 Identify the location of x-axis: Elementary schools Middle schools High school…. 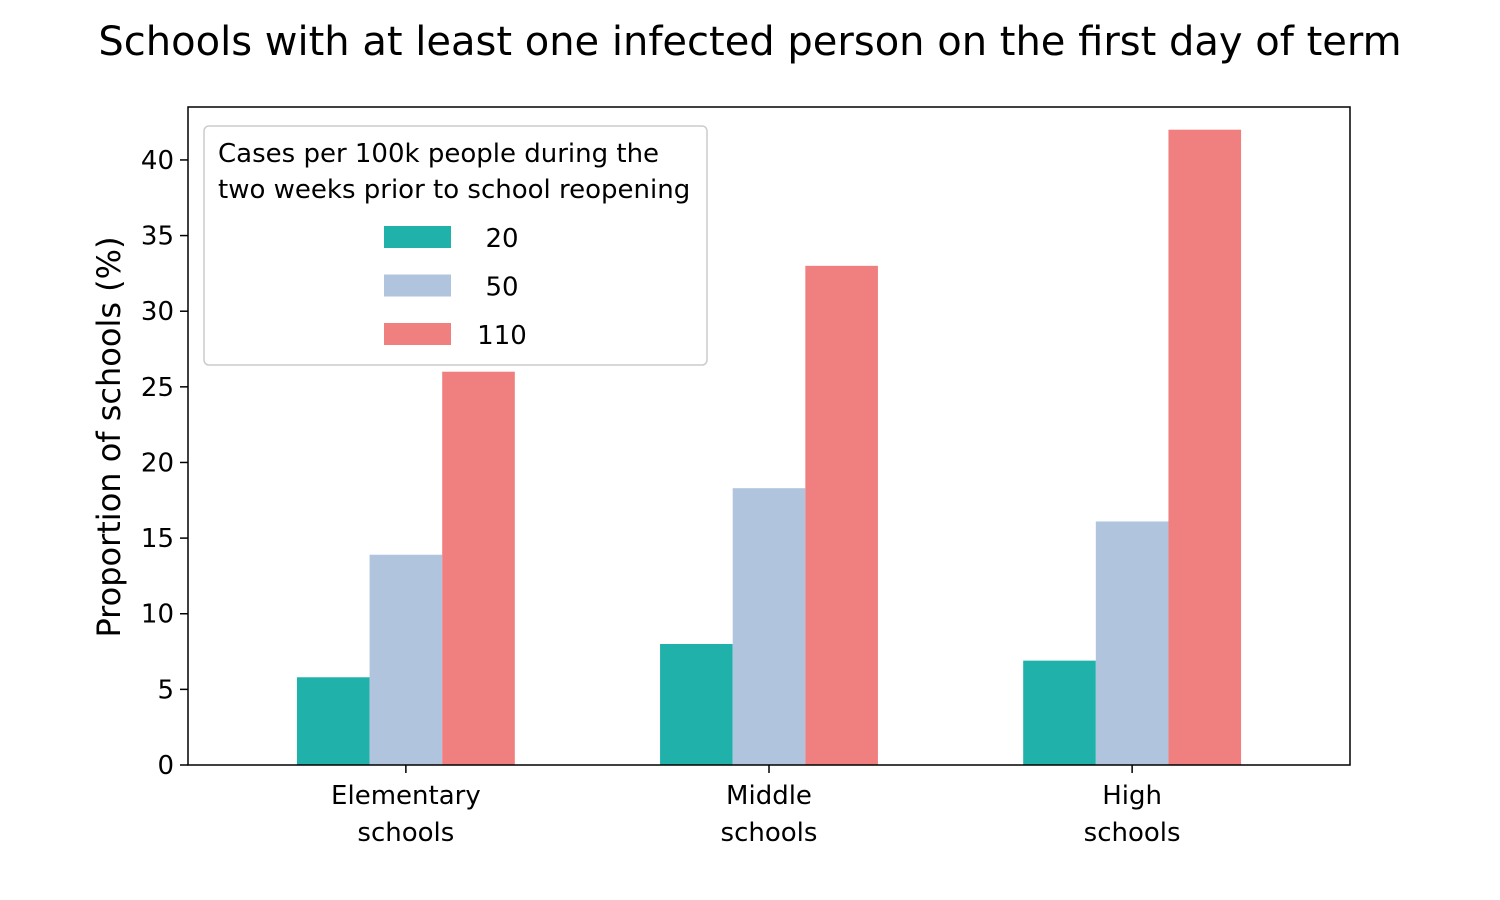
(756, 806).